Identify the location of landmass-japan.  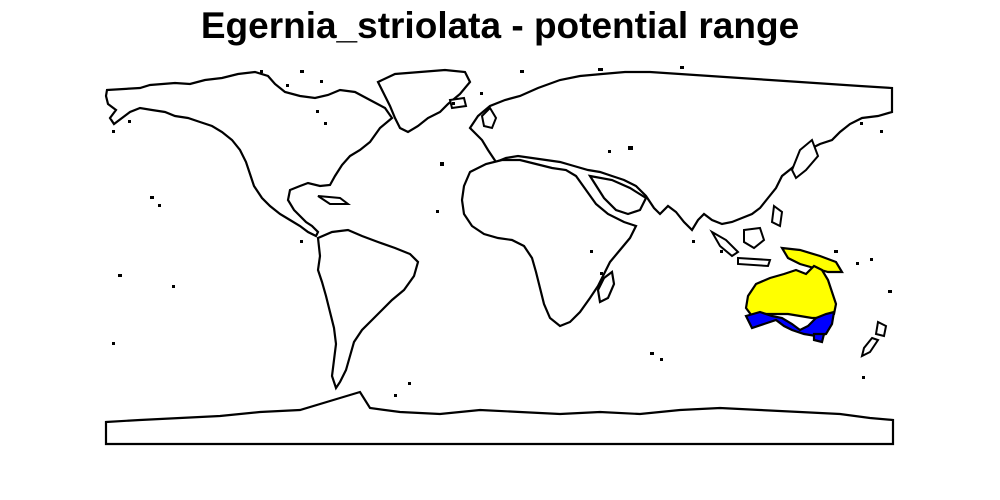
(805, 159).